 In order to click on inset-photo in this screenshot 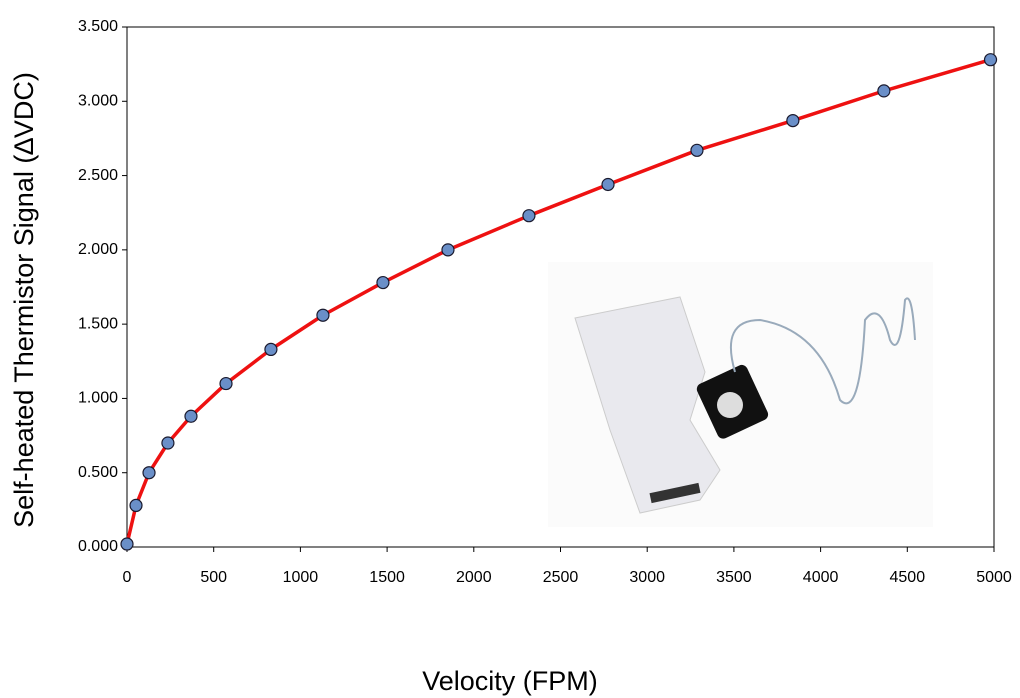, I will do `click(740, 394)`.